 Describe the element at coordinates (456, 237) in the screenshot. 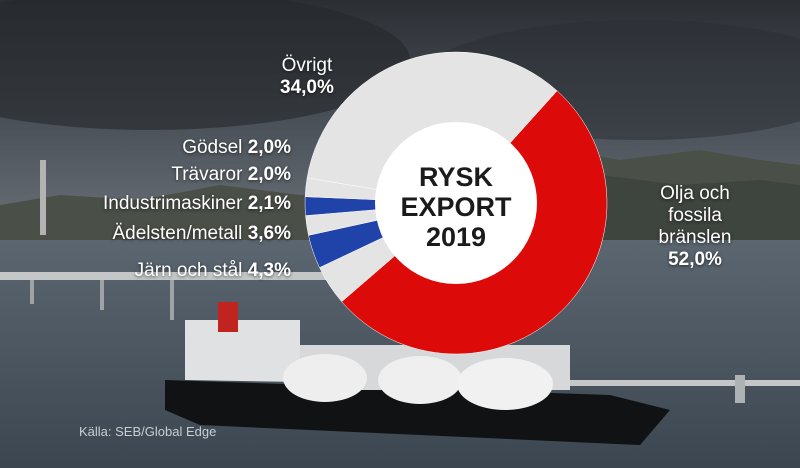

I see `chart-title-line-3: 2019` at that location.